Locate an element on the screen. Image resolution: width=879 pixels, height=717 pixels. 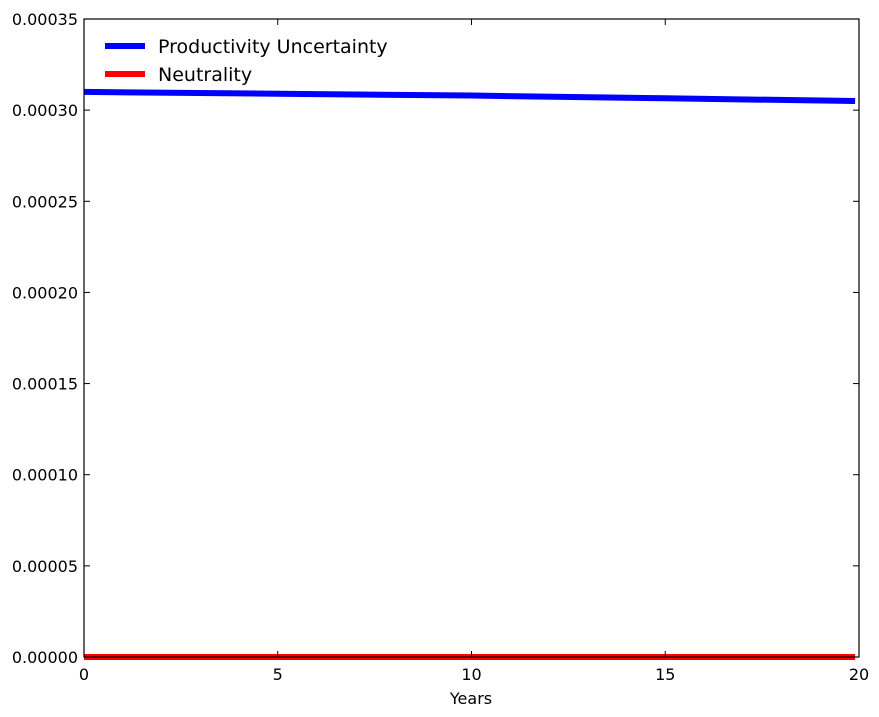
y-tick-label: 0.00000 is located at coordinates (45, 657).